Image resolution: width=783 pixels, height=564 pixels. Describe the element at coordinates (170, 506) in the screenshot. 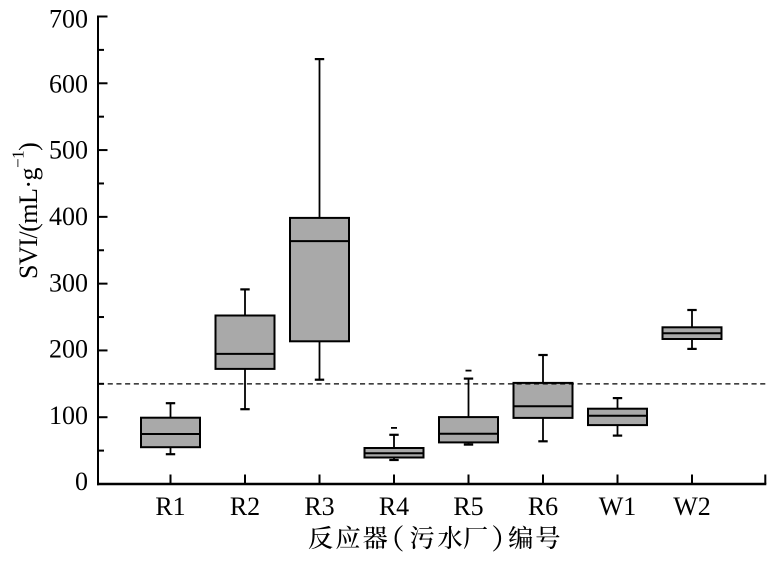

I see `svg-text: R1` at that location.